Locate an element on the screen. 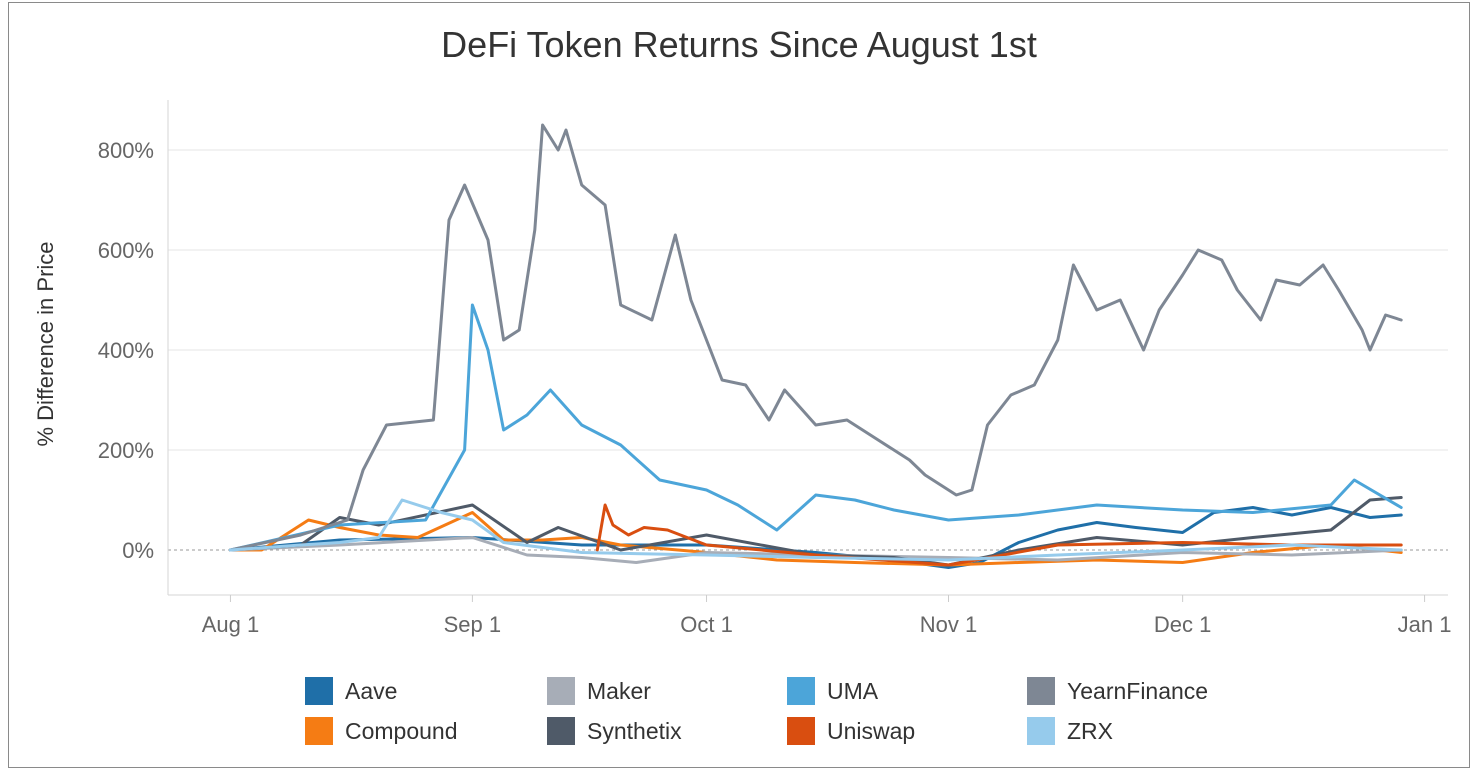  legend-label: UMA is located at coordinates (853, 690).